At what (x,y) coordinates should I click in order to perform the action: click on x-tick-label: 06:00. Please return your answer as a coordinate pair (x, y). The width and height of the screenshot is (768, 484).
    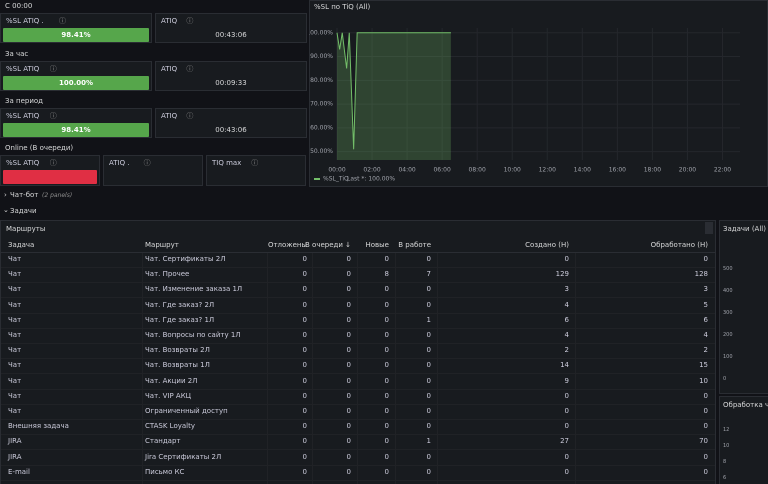
    Looking at the image, I should click on (441, 170).